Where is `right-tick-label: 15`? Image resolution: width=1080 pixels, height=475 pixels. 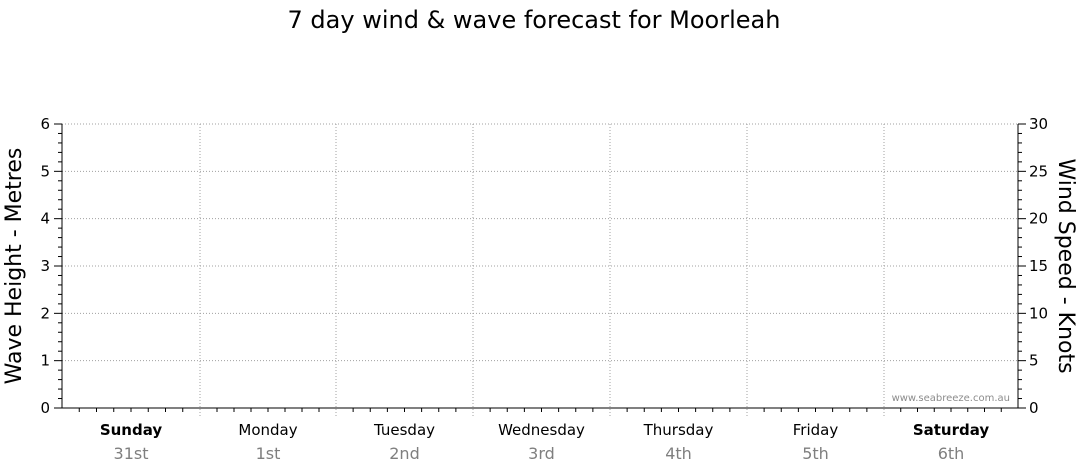 right-tick-label: 15 is located at coordinates (1038, 266).